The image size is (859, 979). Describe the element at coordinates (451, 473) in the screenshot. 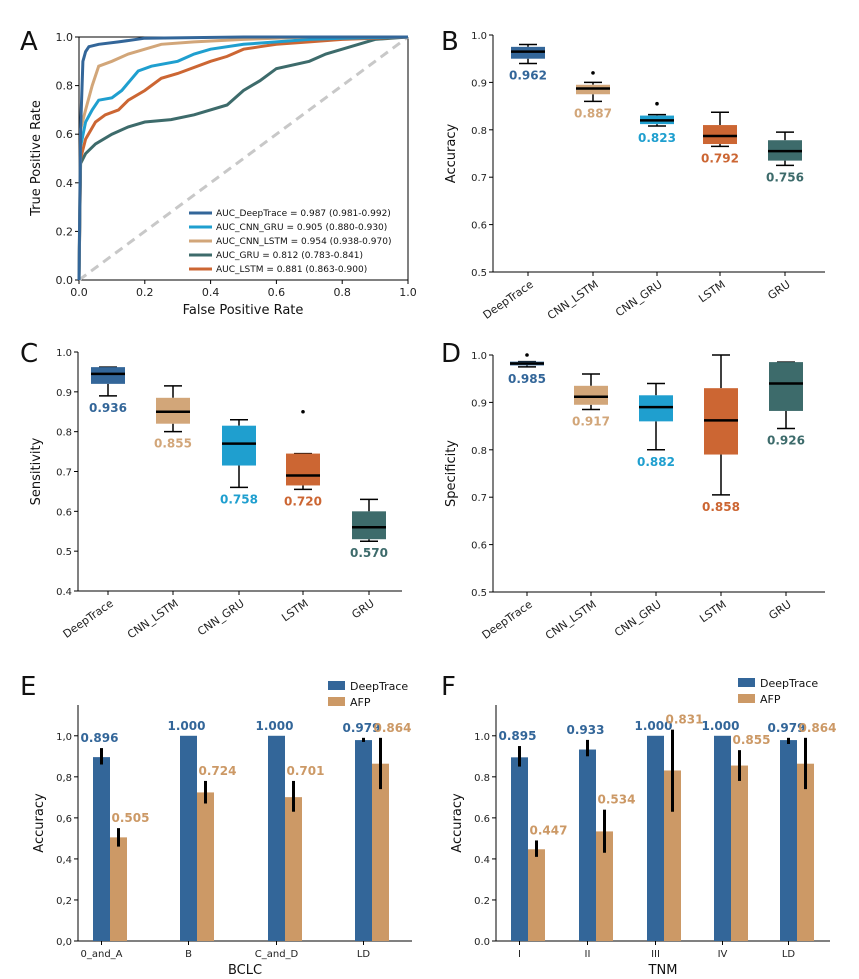

I see `y-axis-label: Specificity` at that location.